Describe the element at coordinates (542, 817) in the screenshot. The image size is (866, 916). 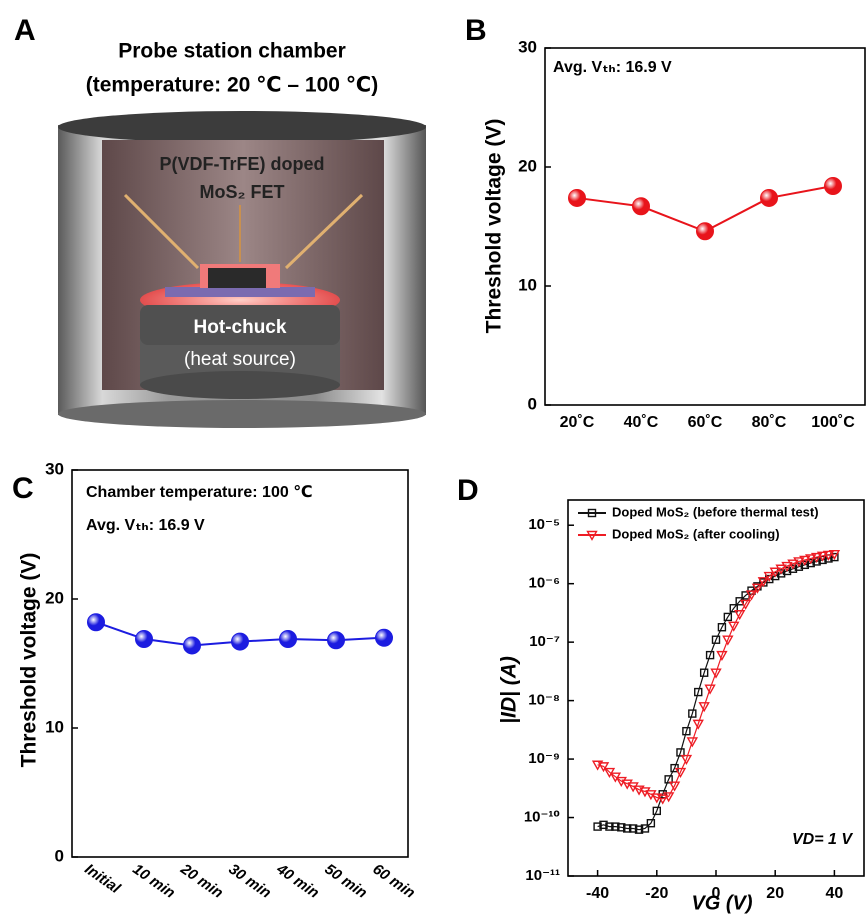
I see `y-tick-label: 10⁻¹⁰` at that location.